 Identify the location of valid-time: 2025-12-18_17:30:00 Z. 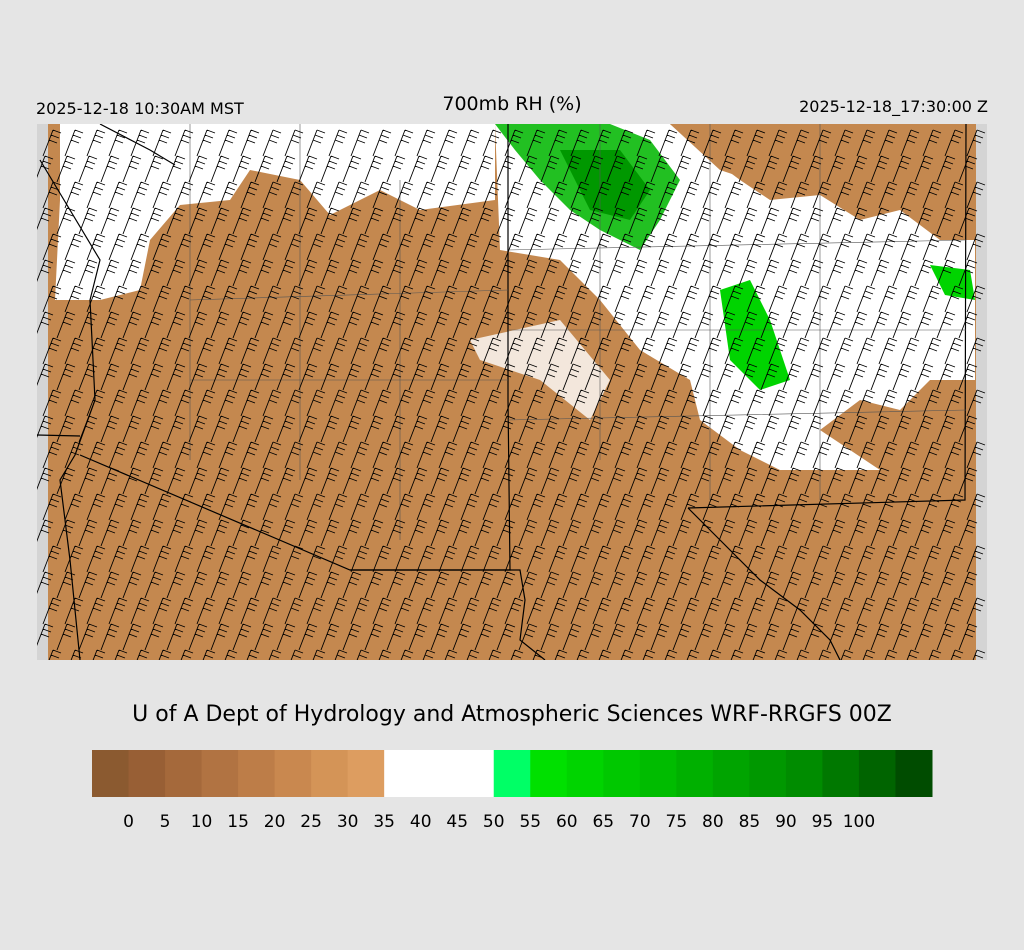
(893, 107).